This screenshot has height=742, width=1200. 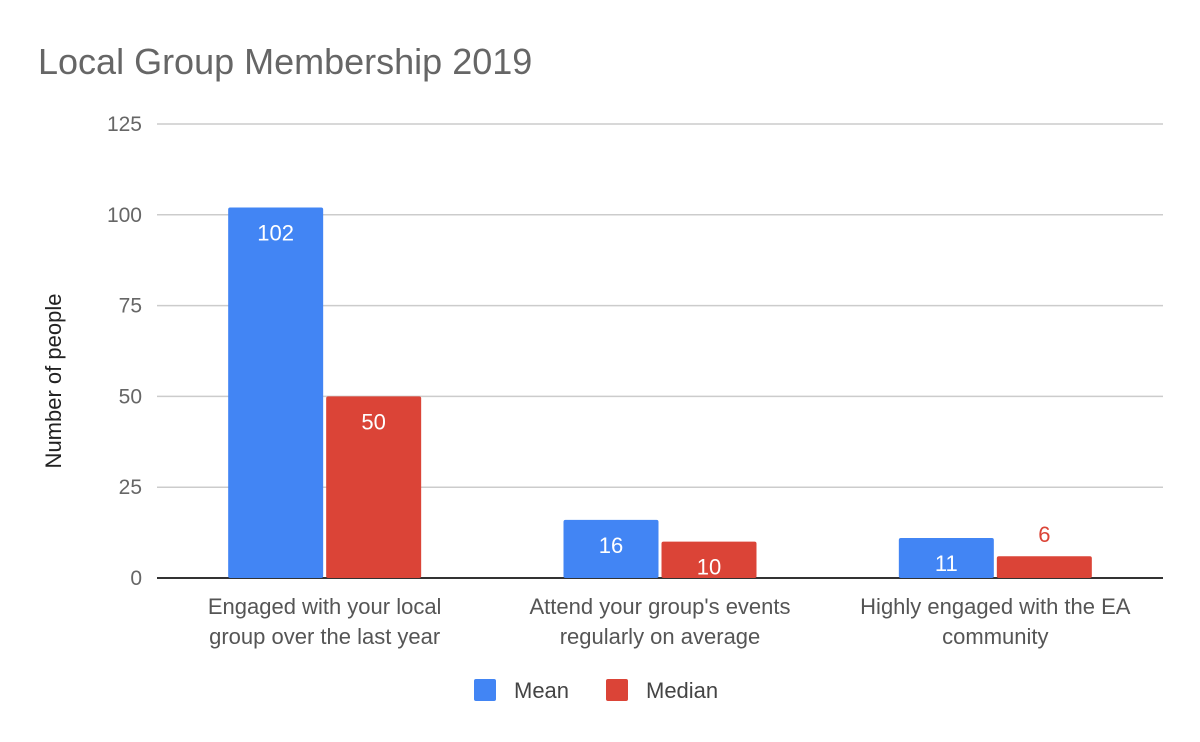 What do you see at coordinates (485, 690) in the screenshot?
I see `legend-swatch-mean` at bounding box center [485, 690].